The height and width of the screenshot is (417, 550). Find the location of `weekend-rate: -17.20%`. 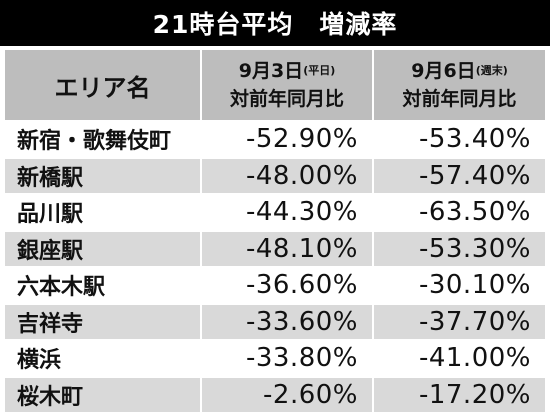

weekend-rate: -17.20% is located at coordinates (459, 395).